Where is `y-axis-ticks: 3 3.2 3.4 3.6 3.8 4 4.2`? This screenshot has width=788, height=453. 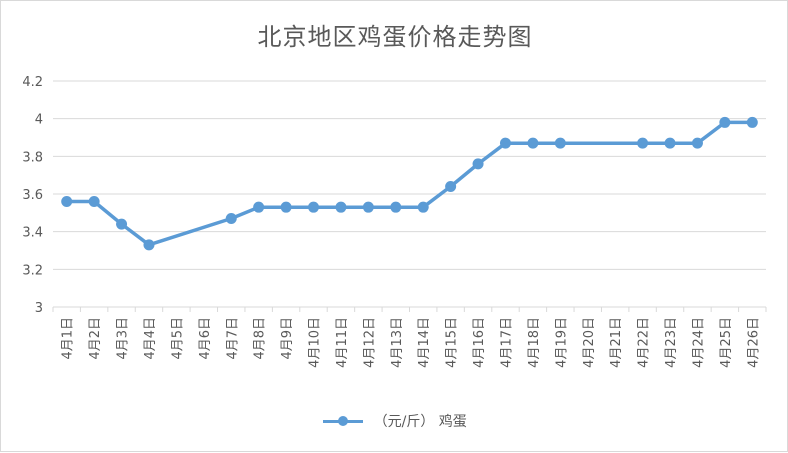
y-axis-ticks: 3 3.2 3.4 3.6 3.8 4 4.2 is located at coordinates (32, 195).